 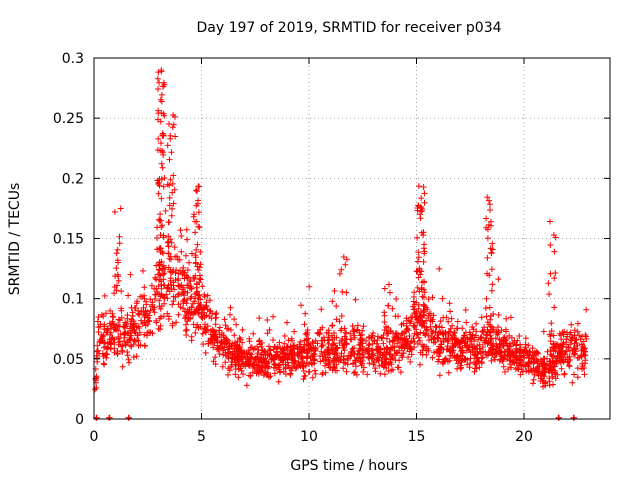 I want to click on y-tick-label: 0.3, so click(x=73, y=59).